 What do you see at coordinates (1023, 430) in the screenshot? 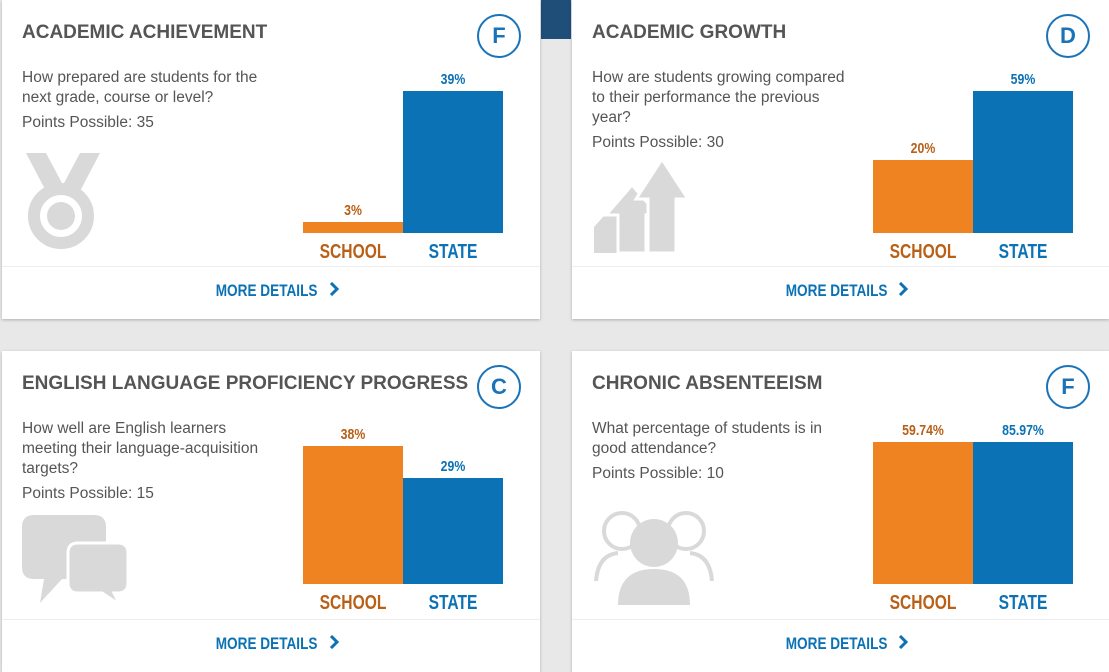
I see `state-value-label: 85.97%` at bounding box center [1023, 430].